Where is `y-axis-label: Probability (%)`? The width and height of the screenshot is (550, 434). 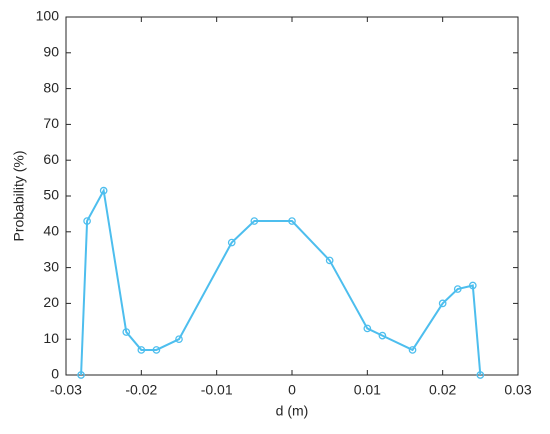
y-axis-label: Probability (%) is located at coordinates (19, 195).